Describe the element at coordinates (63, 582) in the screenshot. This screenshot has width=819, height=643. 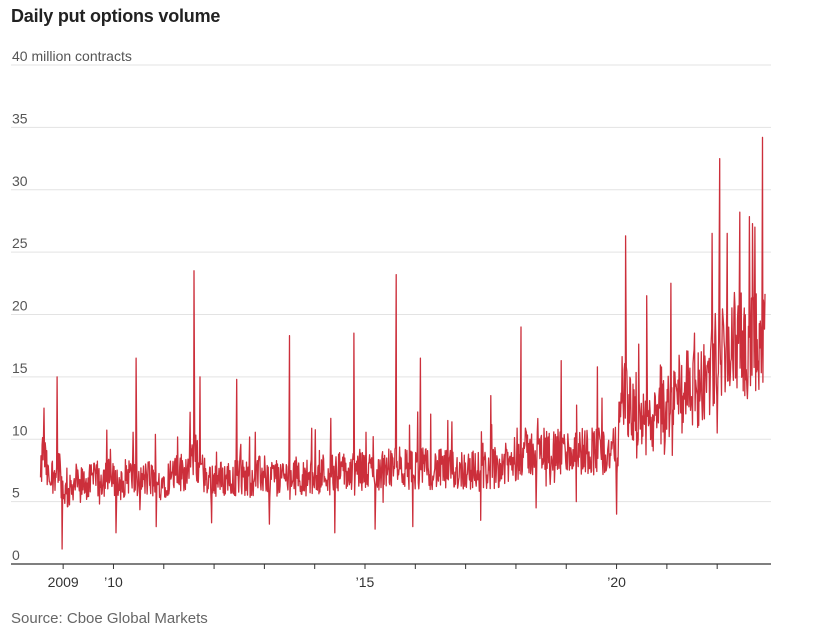
I see `x-tick-label-2009: 2009` at that location.